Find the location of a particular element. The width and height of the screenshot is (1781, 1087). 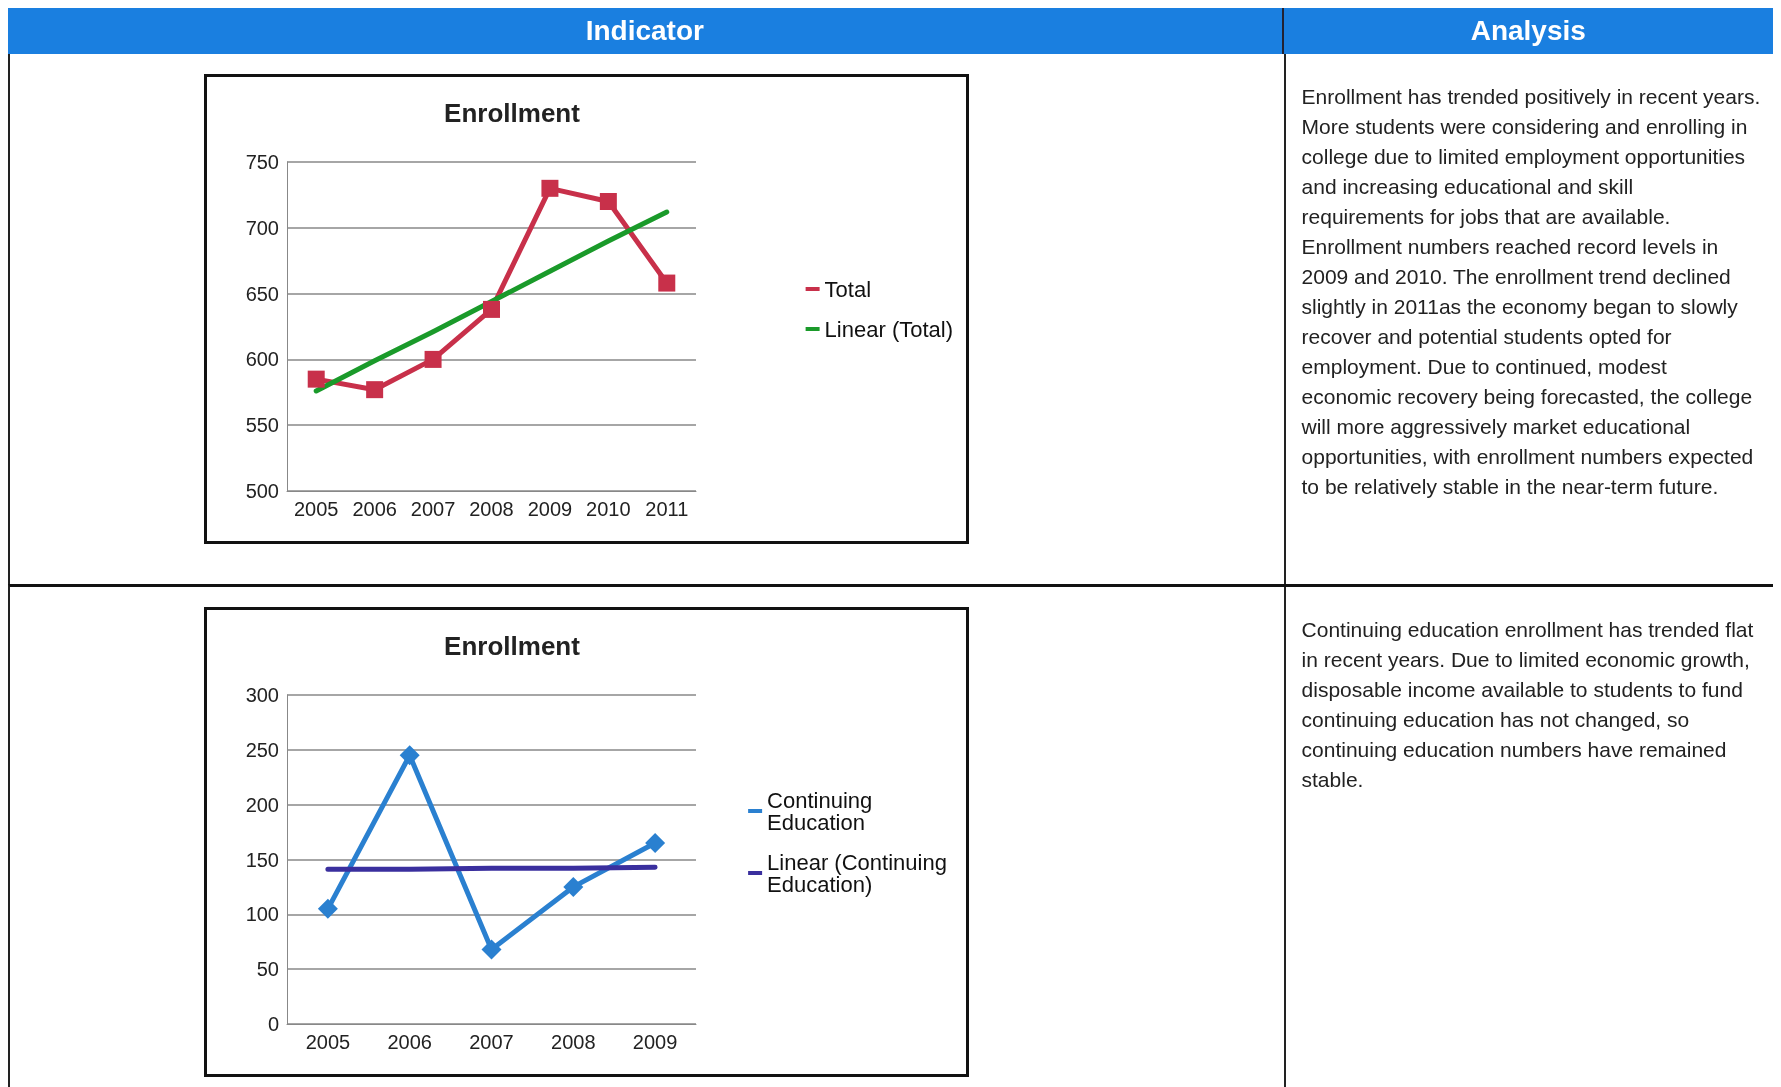

y-tick-label: 200 is located at coordinates (262, 804).